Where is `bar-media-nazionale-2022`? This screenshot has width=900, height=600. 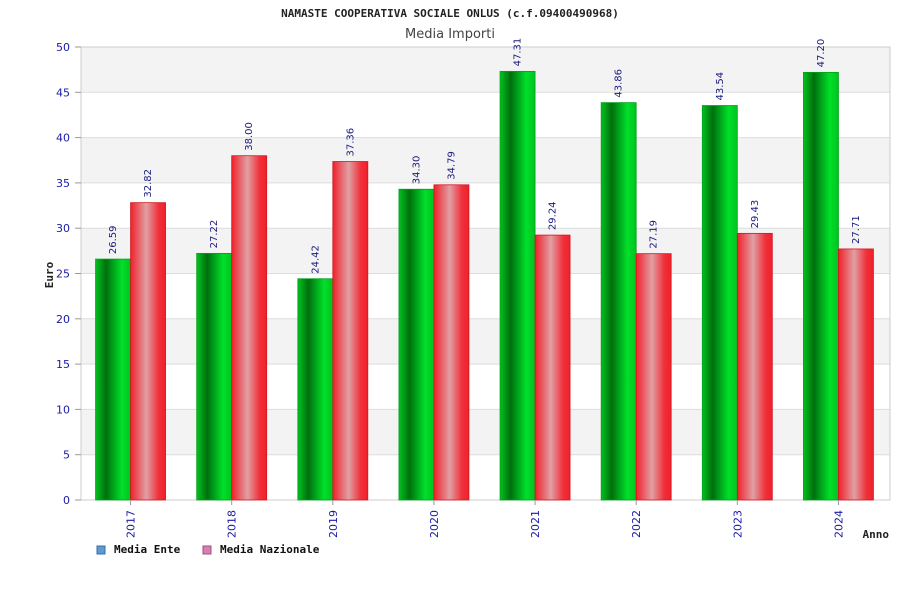
bar-media-nazionale-2022 is located at coordinates (653, 377).